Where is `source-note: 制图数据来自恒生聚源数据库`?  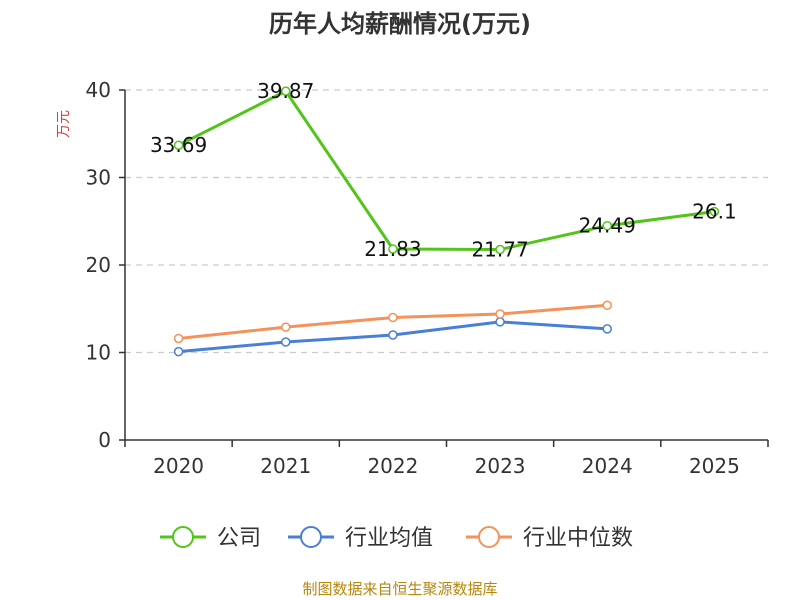
source-note: 制图数据来自恒生聚源数据库 is located at coordinates (399, 589).